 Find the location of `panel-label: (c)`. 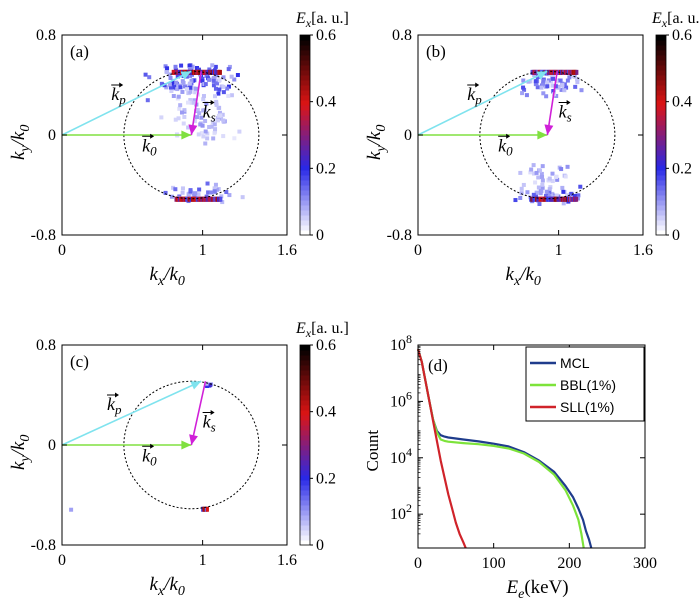

panel-label: (c) is located at coordinates (79, 361).